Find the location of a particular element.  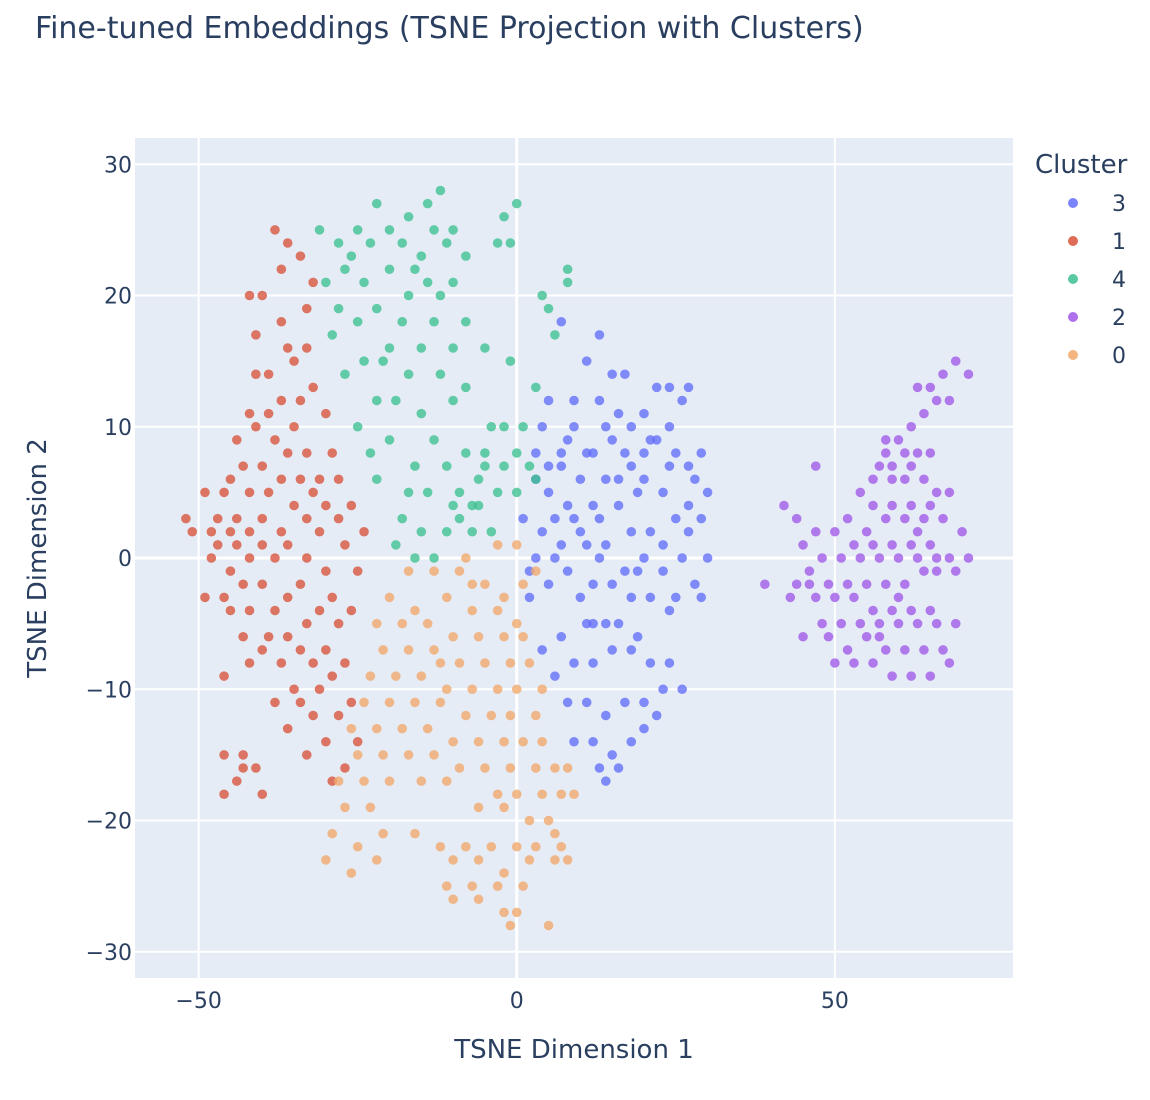

legend-label-4: 4 is located at coordinates (1119, 280).